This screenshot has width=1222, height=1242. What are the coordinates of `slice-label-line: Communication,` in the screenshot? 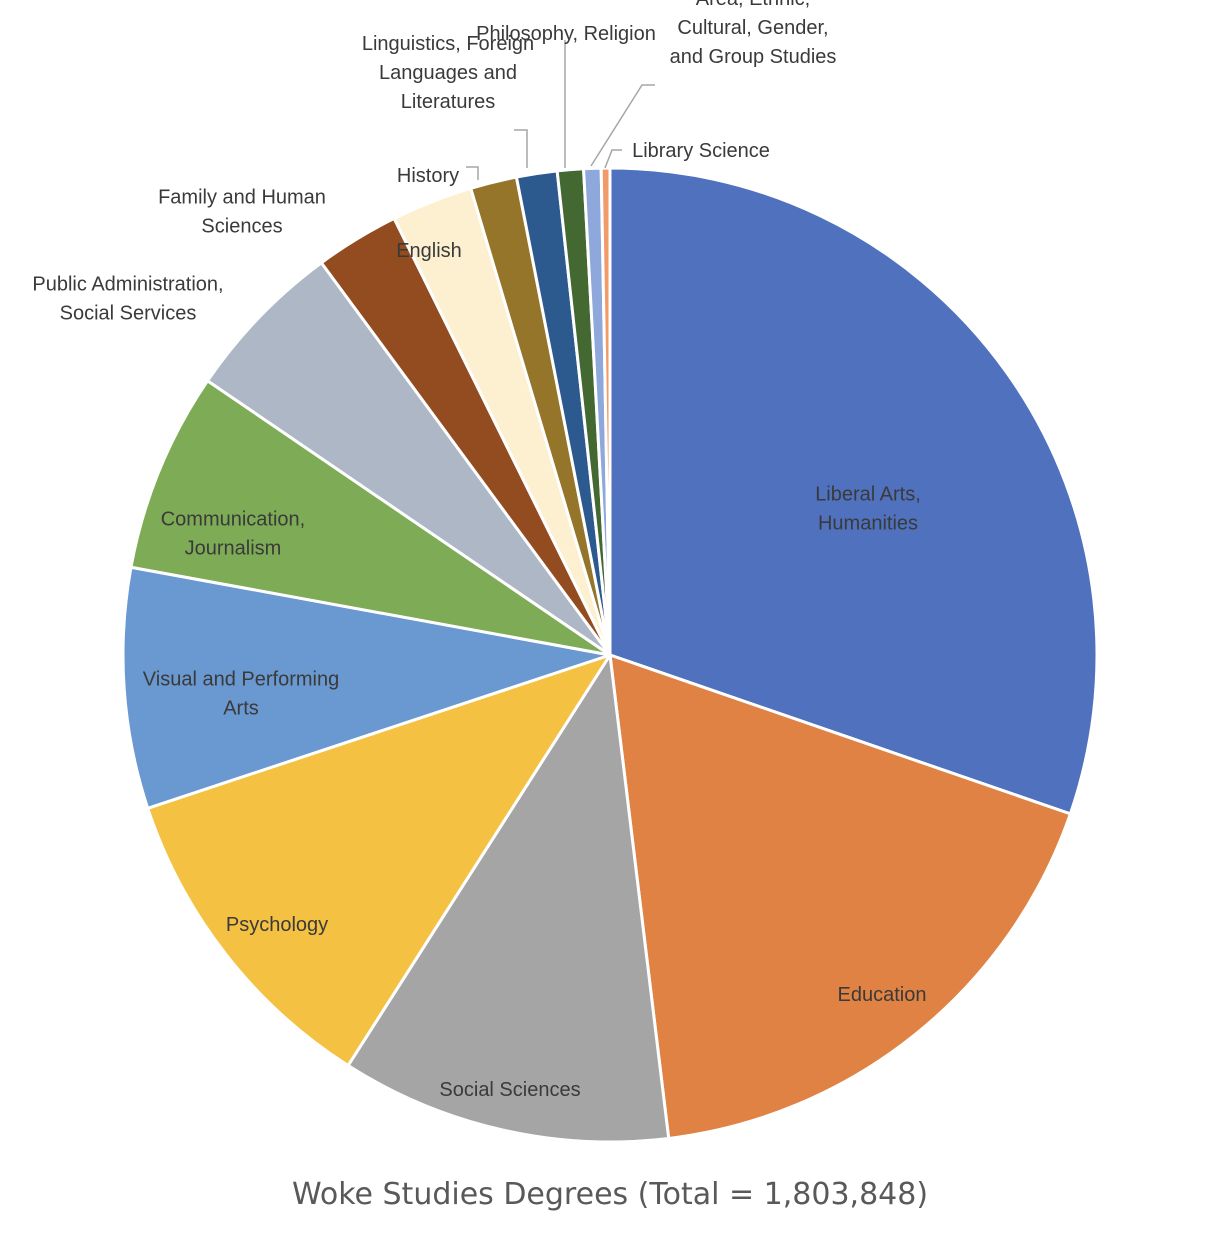 It's located at (233, 520).